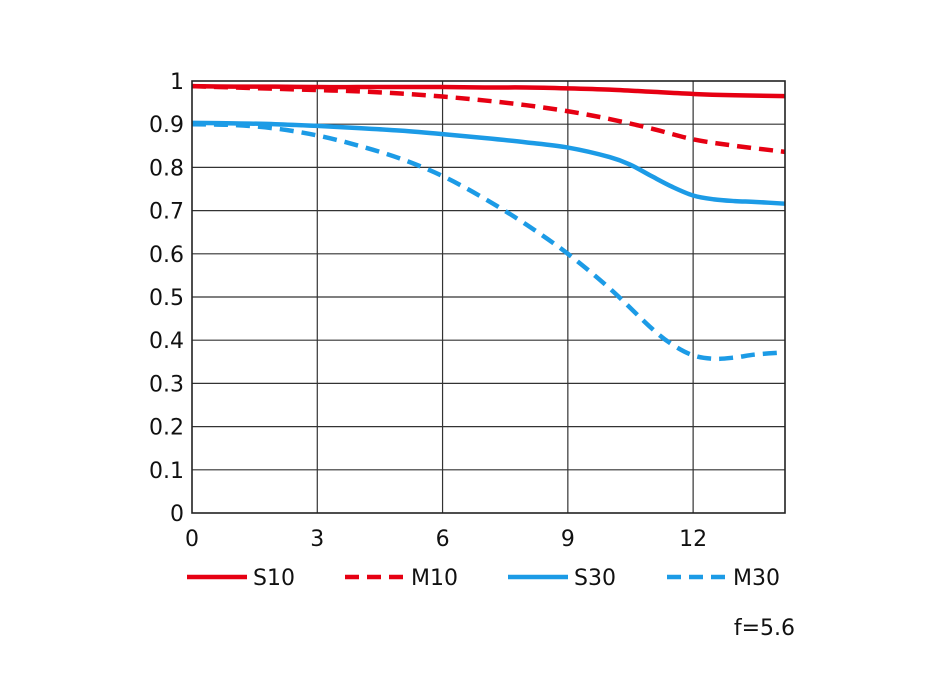  What do you see at coordinates (595, 578) in the screenshot?
I see `legend-label-s30: S30` at bounding box center [595, 578].